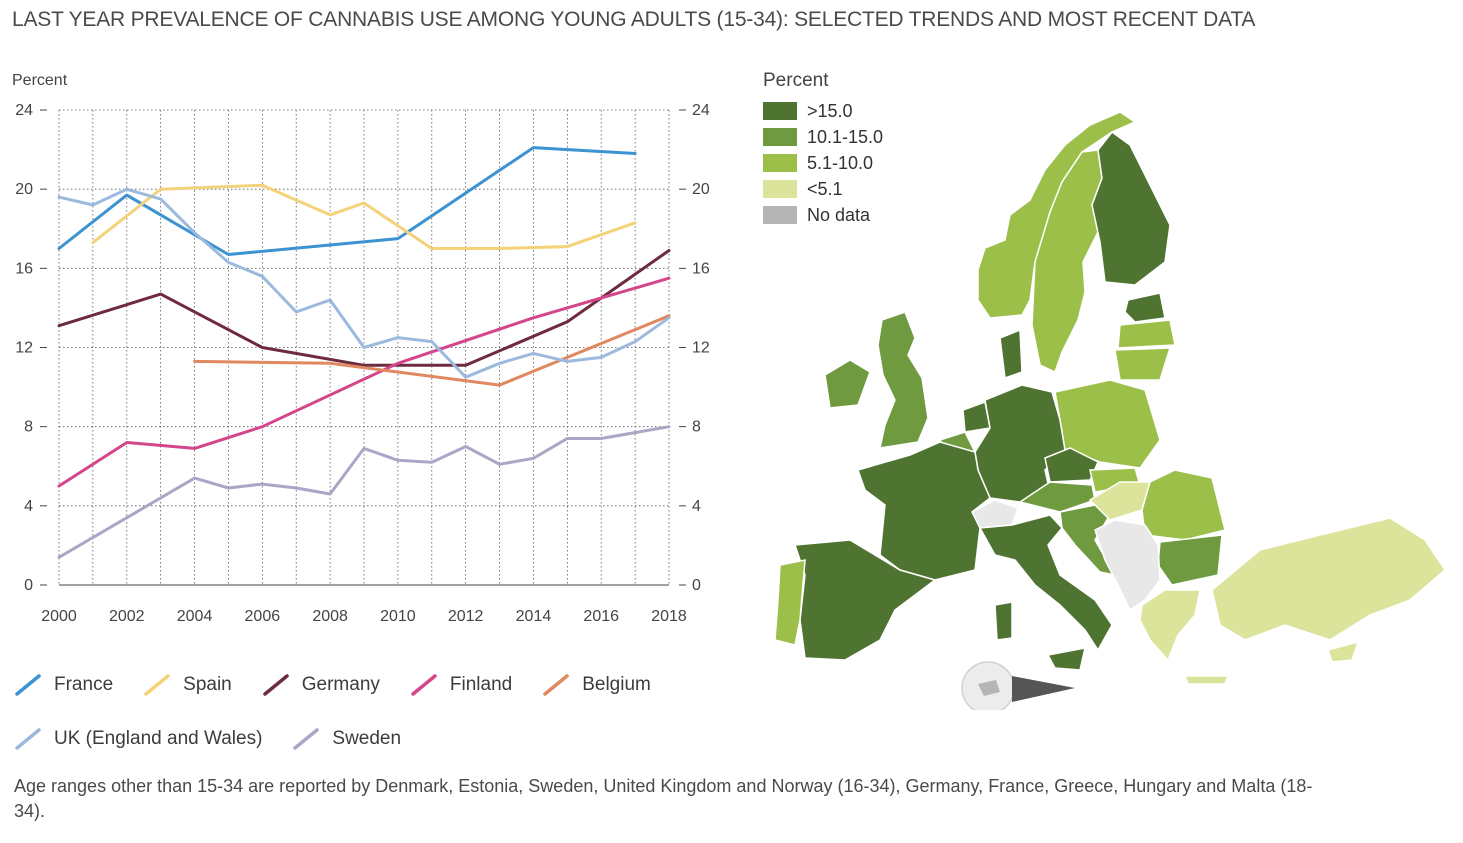  Describe the element at coordinates (1057, 497) in the screenshot. I see `map-region-austria` at that location.